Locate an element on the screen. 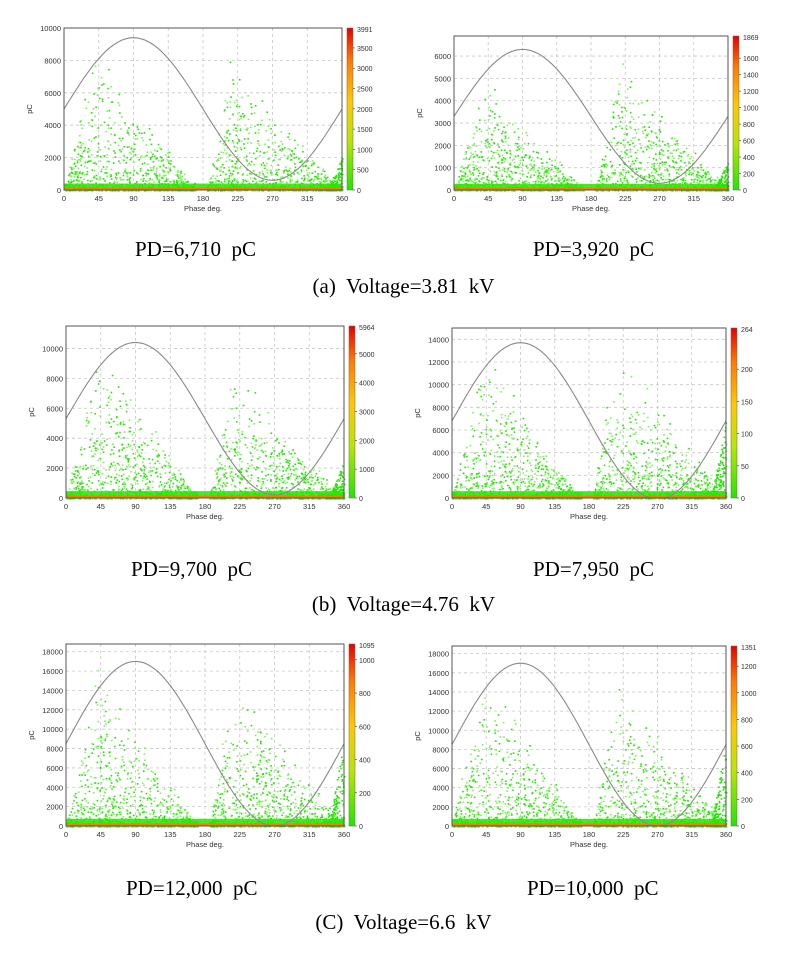  x-tick-label: 315 is located at coordinates (693, 198).